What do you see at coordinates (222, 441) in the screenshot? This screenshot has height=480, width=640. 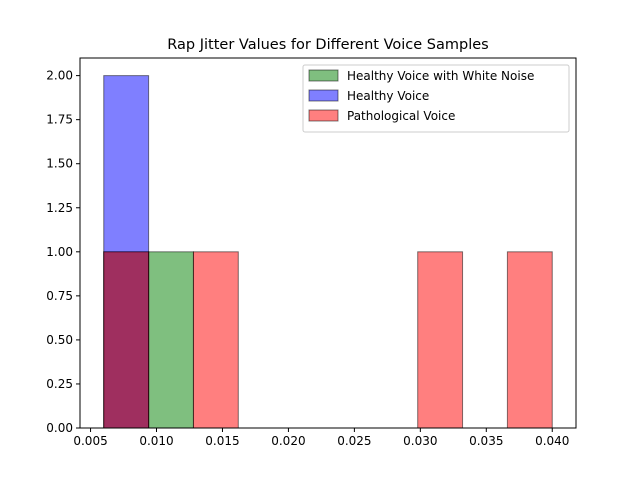 I see `x-tick-label: 0.015` at bounding box center [222, 441].